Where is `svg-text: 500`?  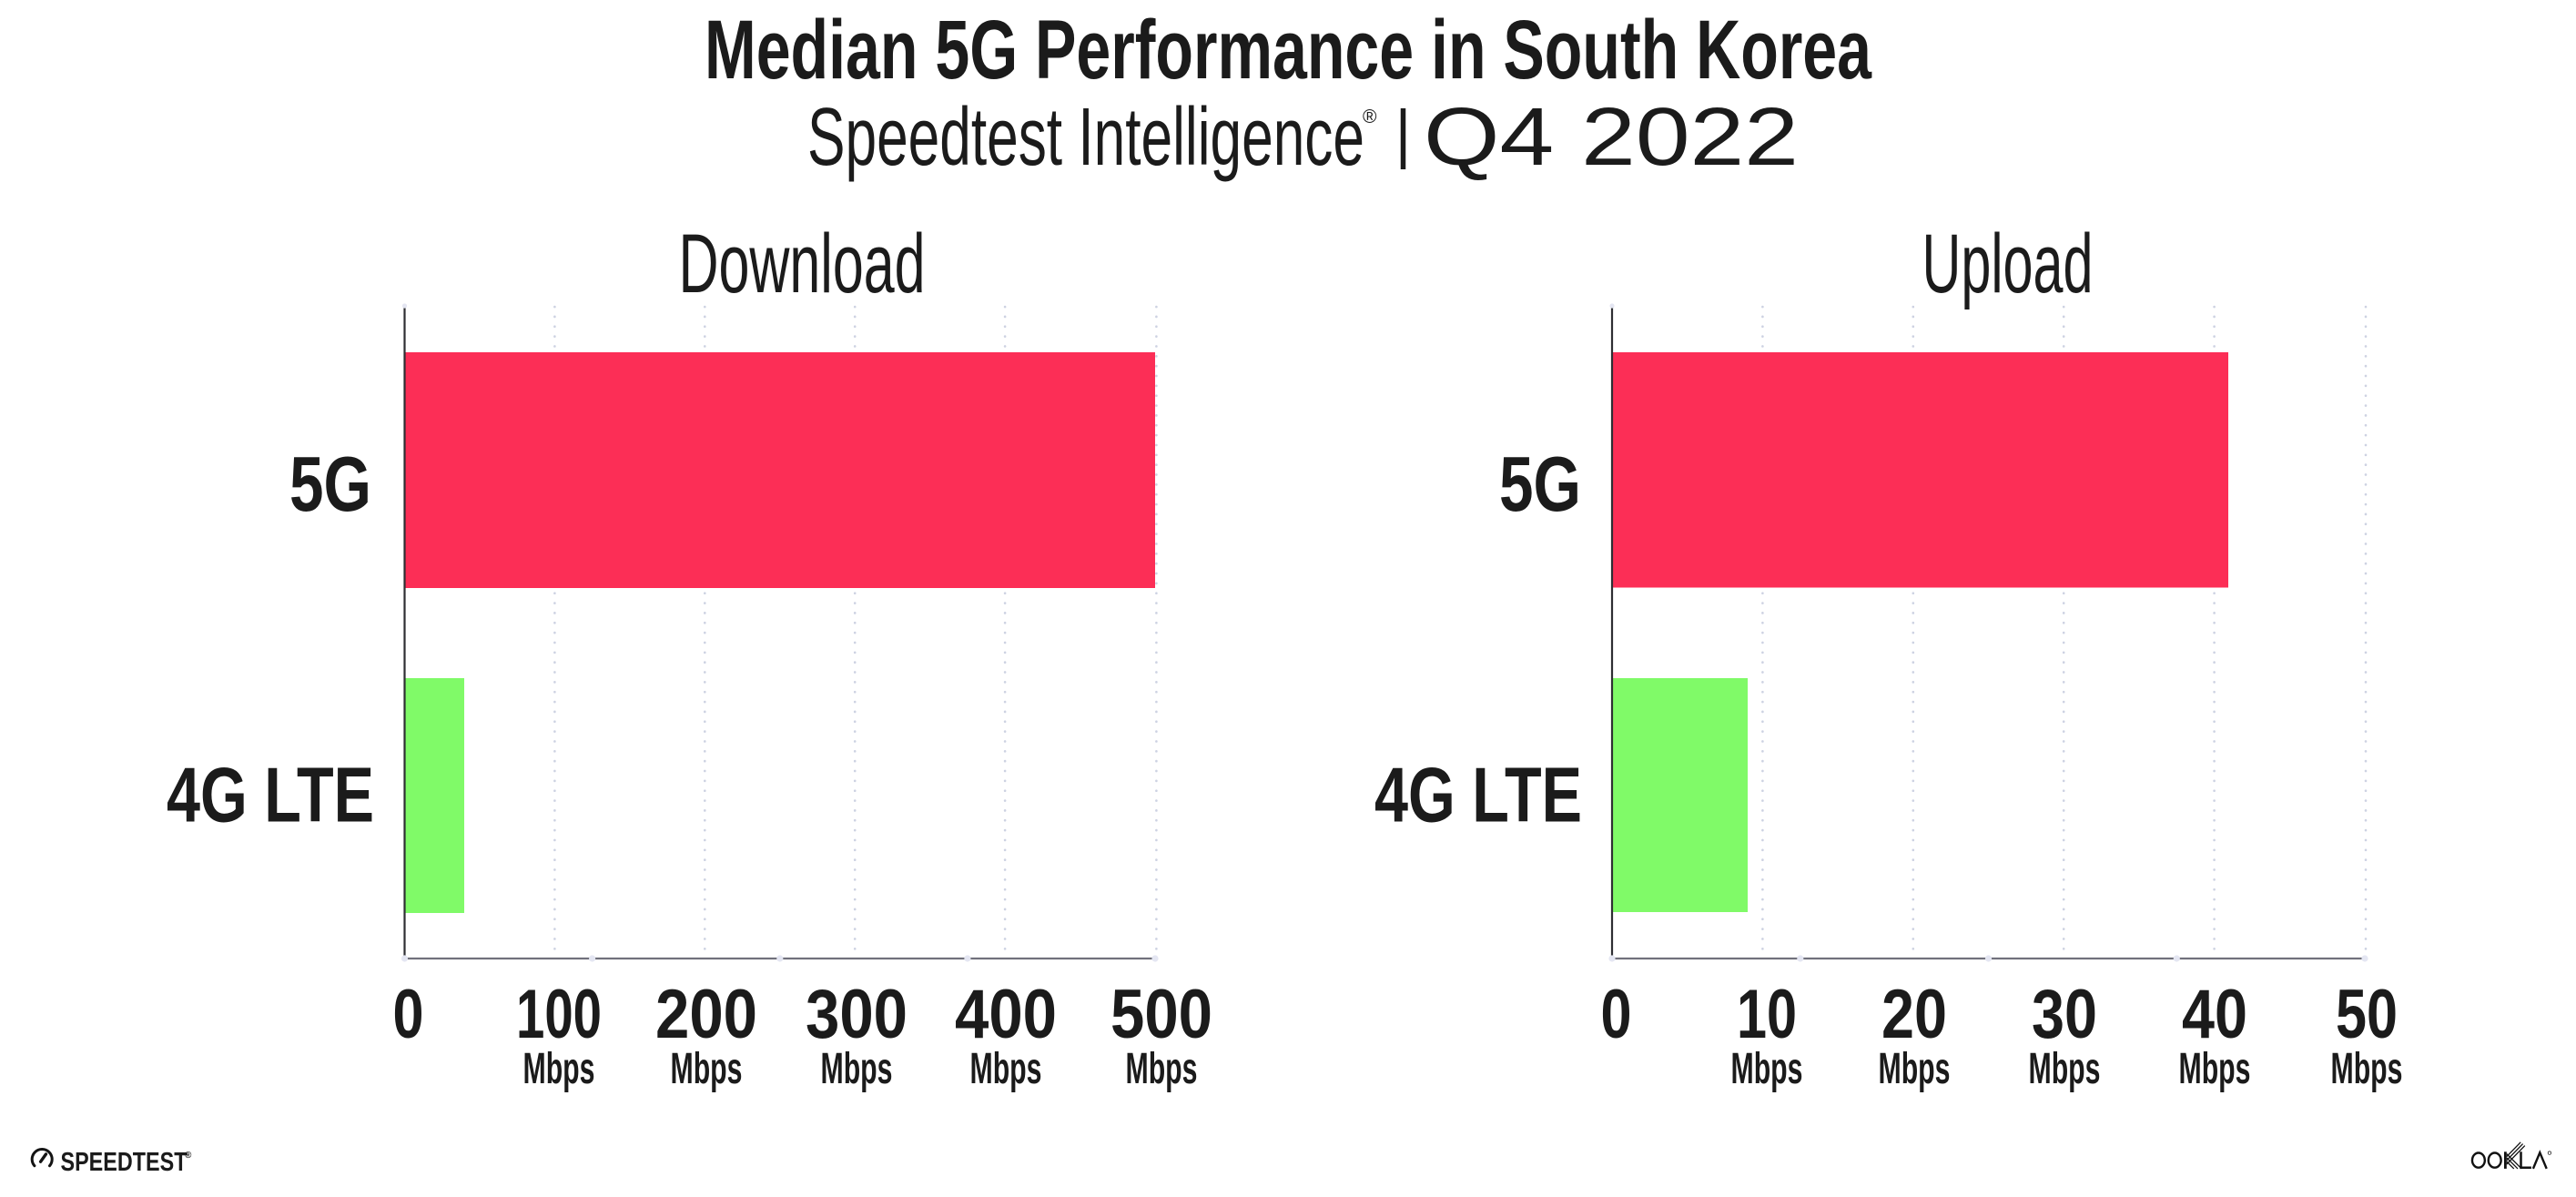 svg-text: 500 is located at coordinates (1161, 1015).